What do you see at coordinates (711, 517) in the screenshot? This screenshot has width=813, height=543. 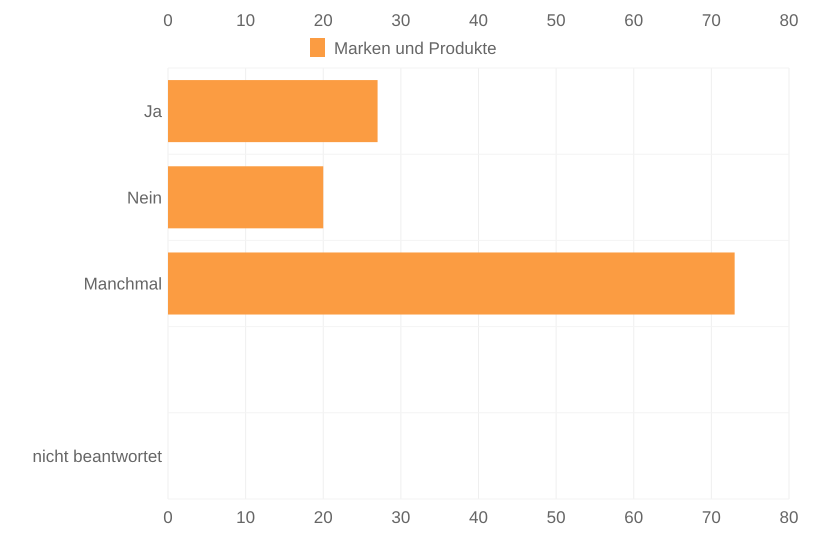 I see `x-tick-label: 70` at bounding box center [711, 517].